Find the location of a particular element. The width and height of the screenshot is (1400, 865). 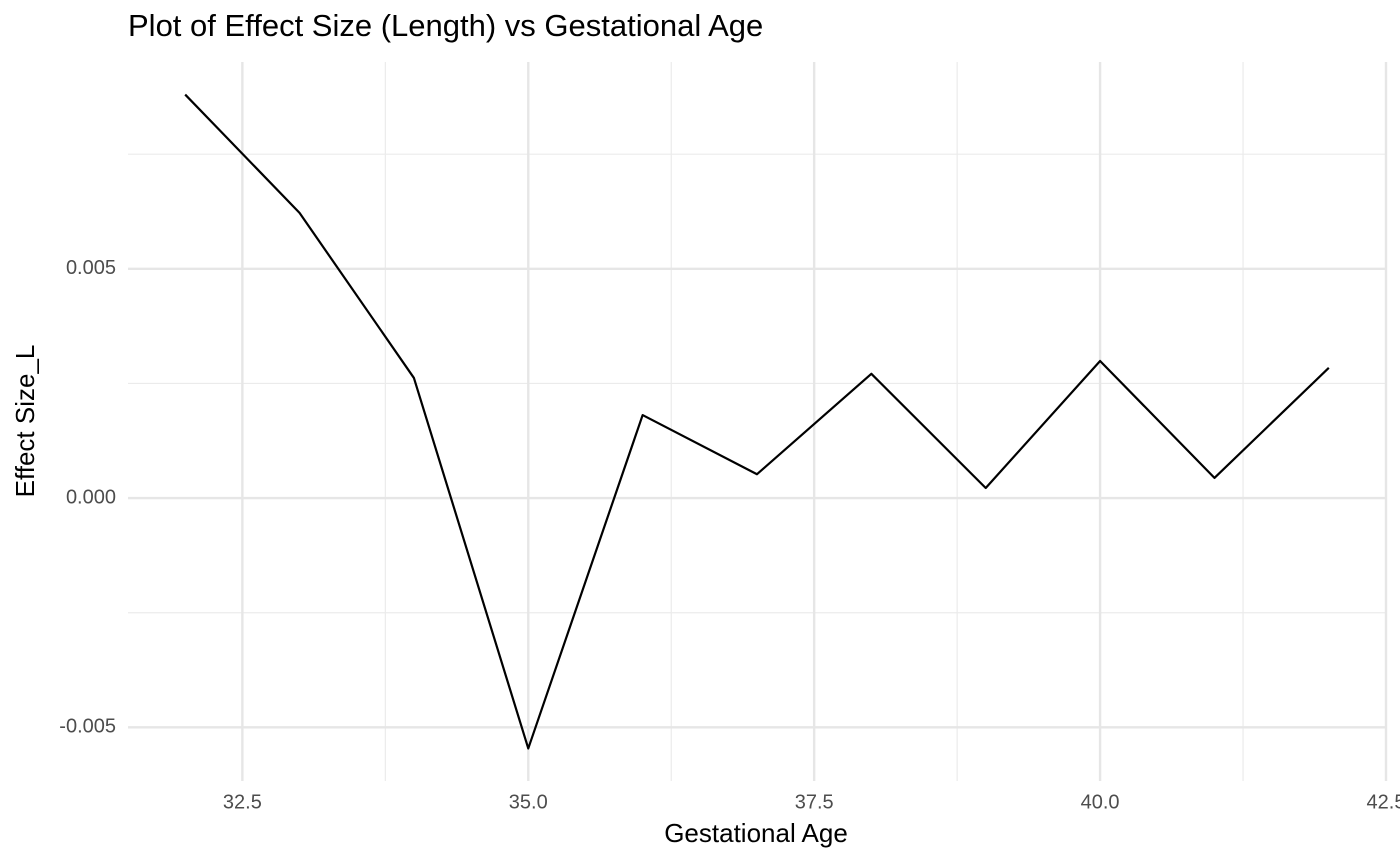

y-tick-label: 0.005 is located at coordinates (91, 268).